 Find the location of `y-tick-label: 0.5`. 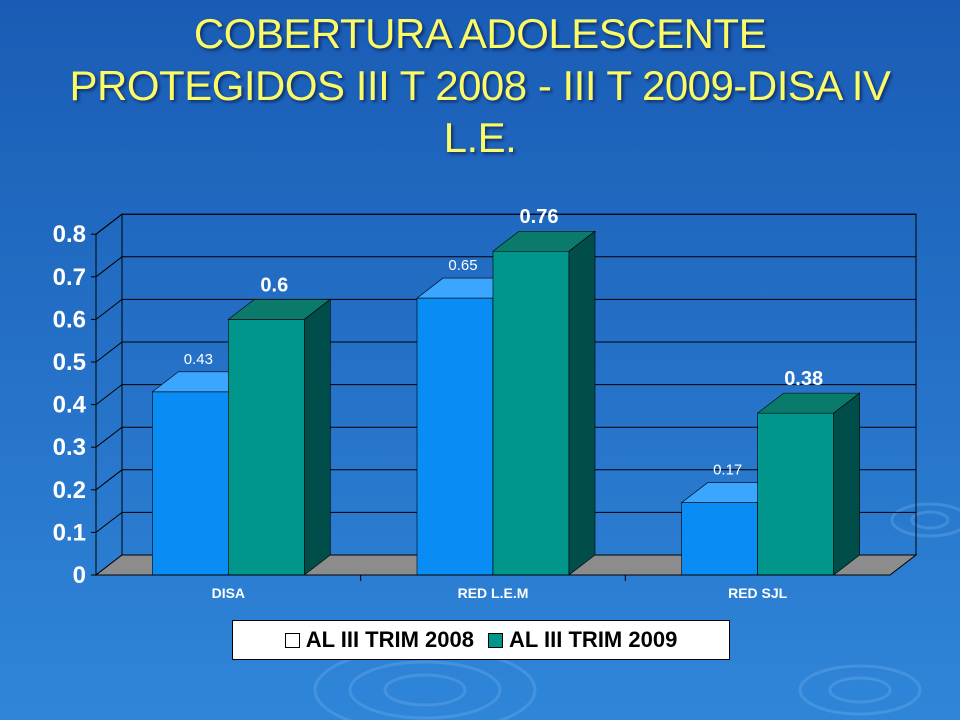

y-tick-label: 0.5 is located at coordinates (69, 362).